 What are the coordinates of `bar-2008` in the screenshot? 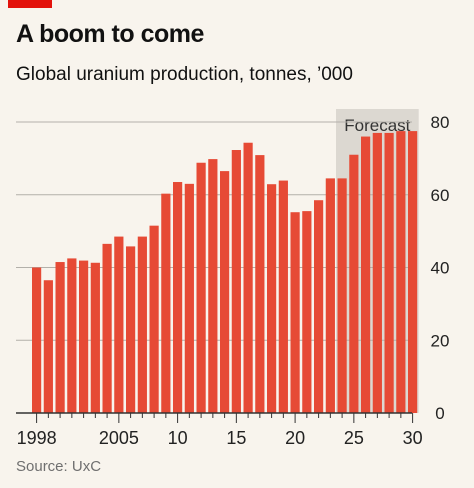 It's located at (154, 319).